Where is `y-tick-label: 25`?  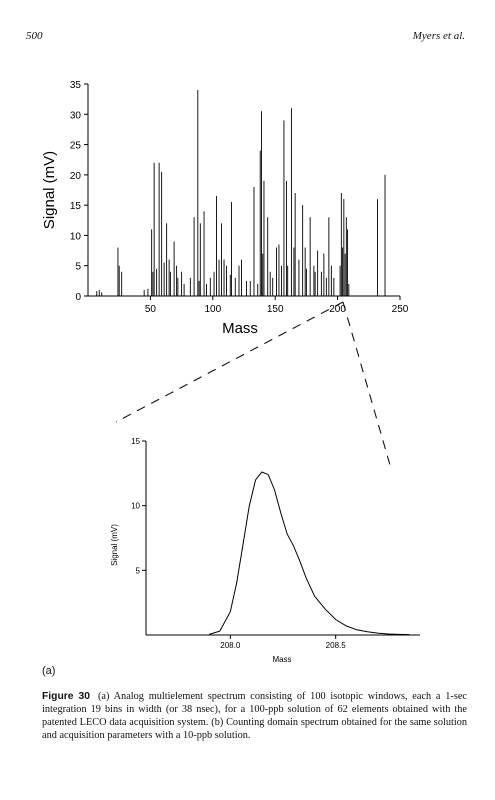
y-tick-label: 25 is located at coordinates (76, 146).